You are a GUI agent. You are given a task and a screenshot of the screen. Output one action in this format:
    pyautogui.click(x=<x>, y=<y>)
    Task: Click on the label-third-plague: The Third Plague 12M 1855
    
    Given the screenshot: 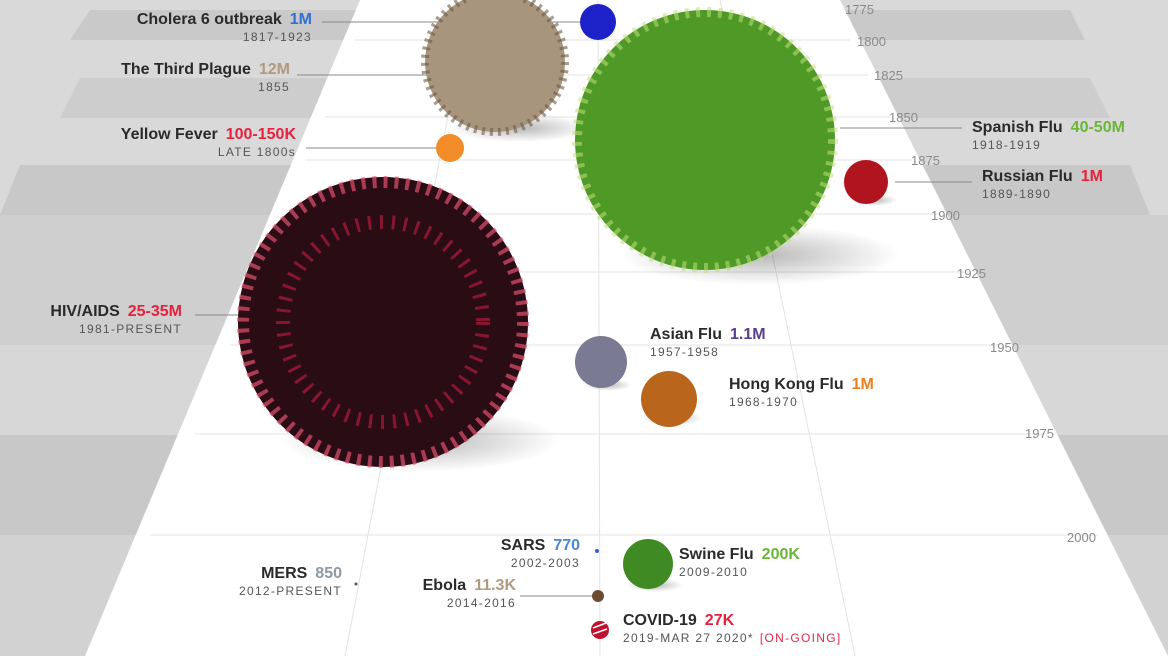 What is the action you would take?
    pyautogui.click(x=205, y=77)
    